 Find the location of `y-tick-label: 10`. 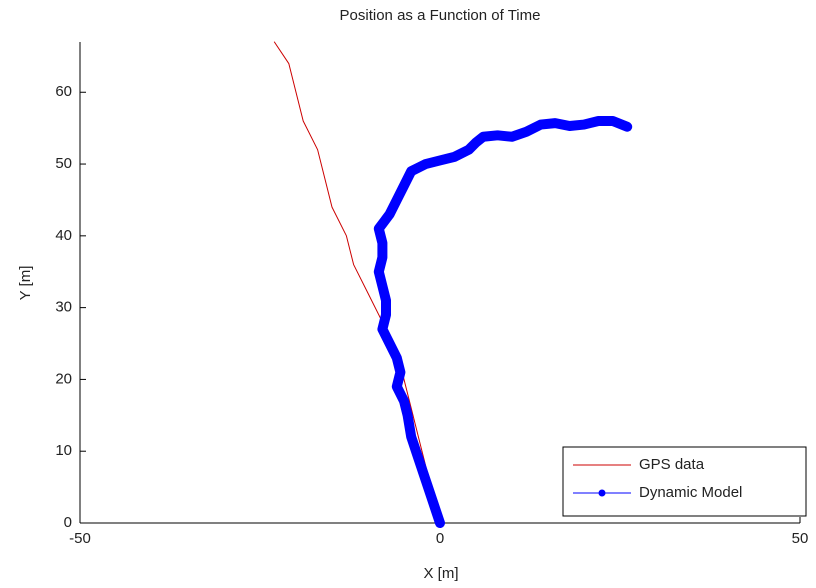

y-tick-label: 10 is located at coordinates (63, 450).